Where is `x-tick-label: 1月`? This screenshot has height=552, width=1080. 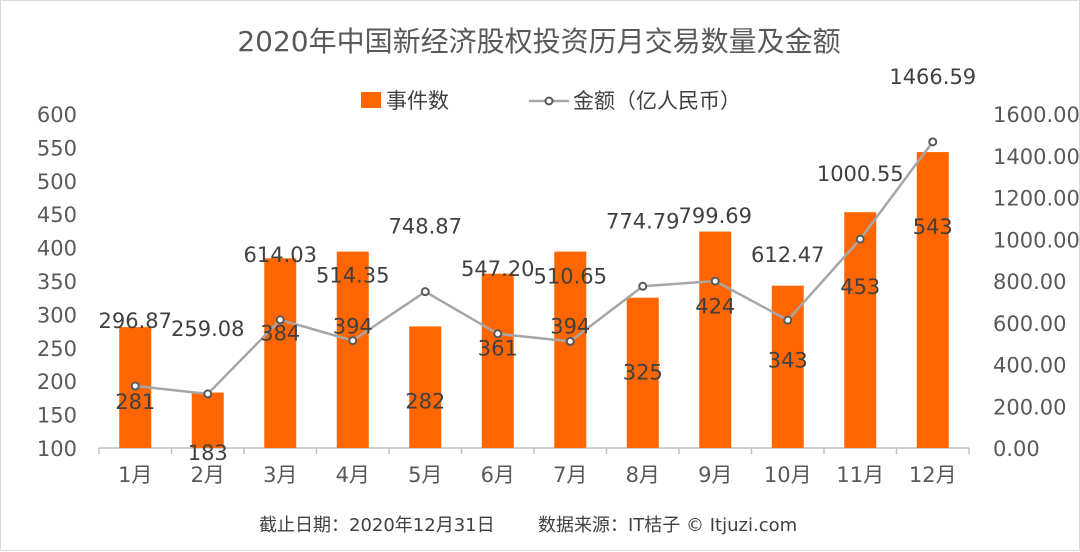 x-tick-label: 1月 is located at coordinates (135, 475).